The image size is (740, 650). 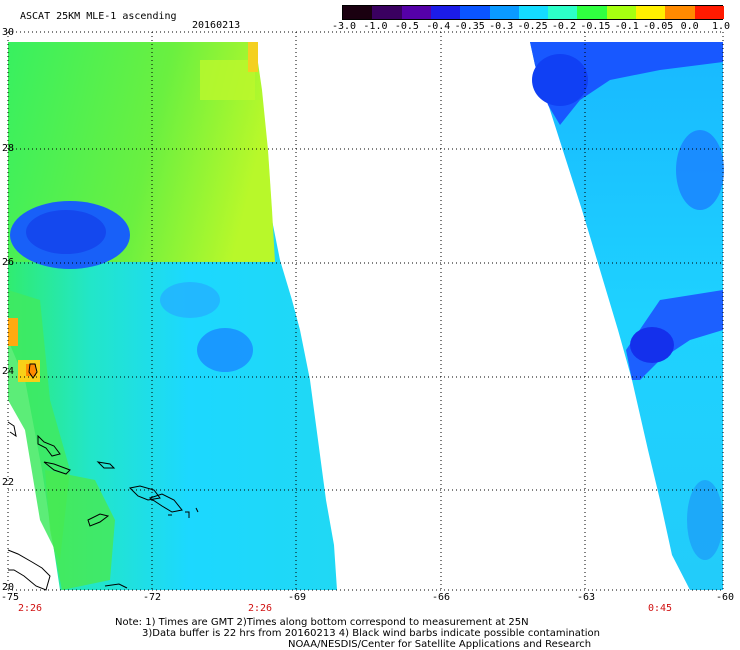 What do you see at coordinates (438, 26) in the screenshot?
I see `colorbar-tick-label: -0.4` at bounding box center [438, 26].